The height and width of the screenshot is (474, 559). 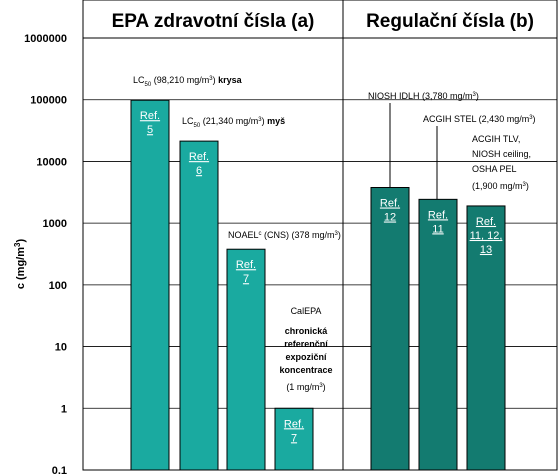 I want to click on annotation: chronická, so click(x=307, y=331).